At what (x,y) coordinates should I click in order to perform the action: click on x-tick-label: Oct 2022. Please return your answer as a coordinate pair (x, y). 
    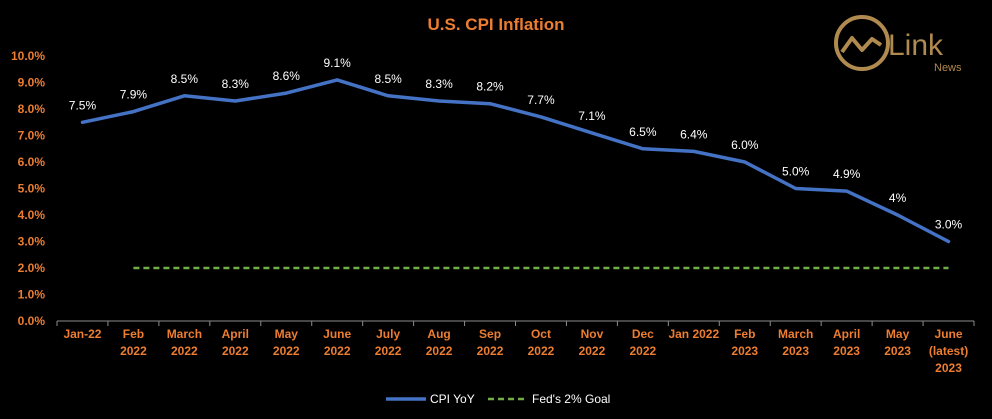
    Looking at the image, I should click on (541, 342).